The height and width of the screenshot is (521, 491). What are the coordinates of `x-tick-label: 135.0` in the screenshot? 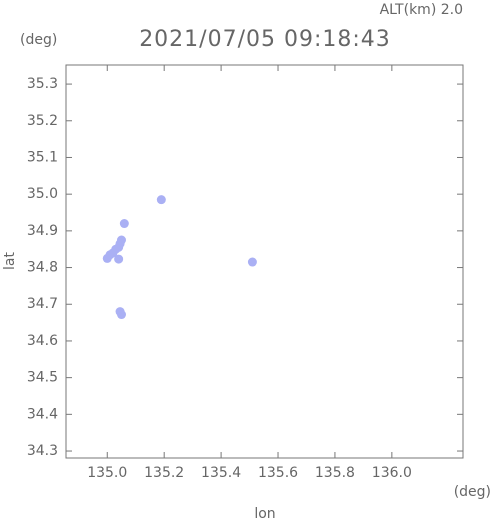 It's located at (107, 473).